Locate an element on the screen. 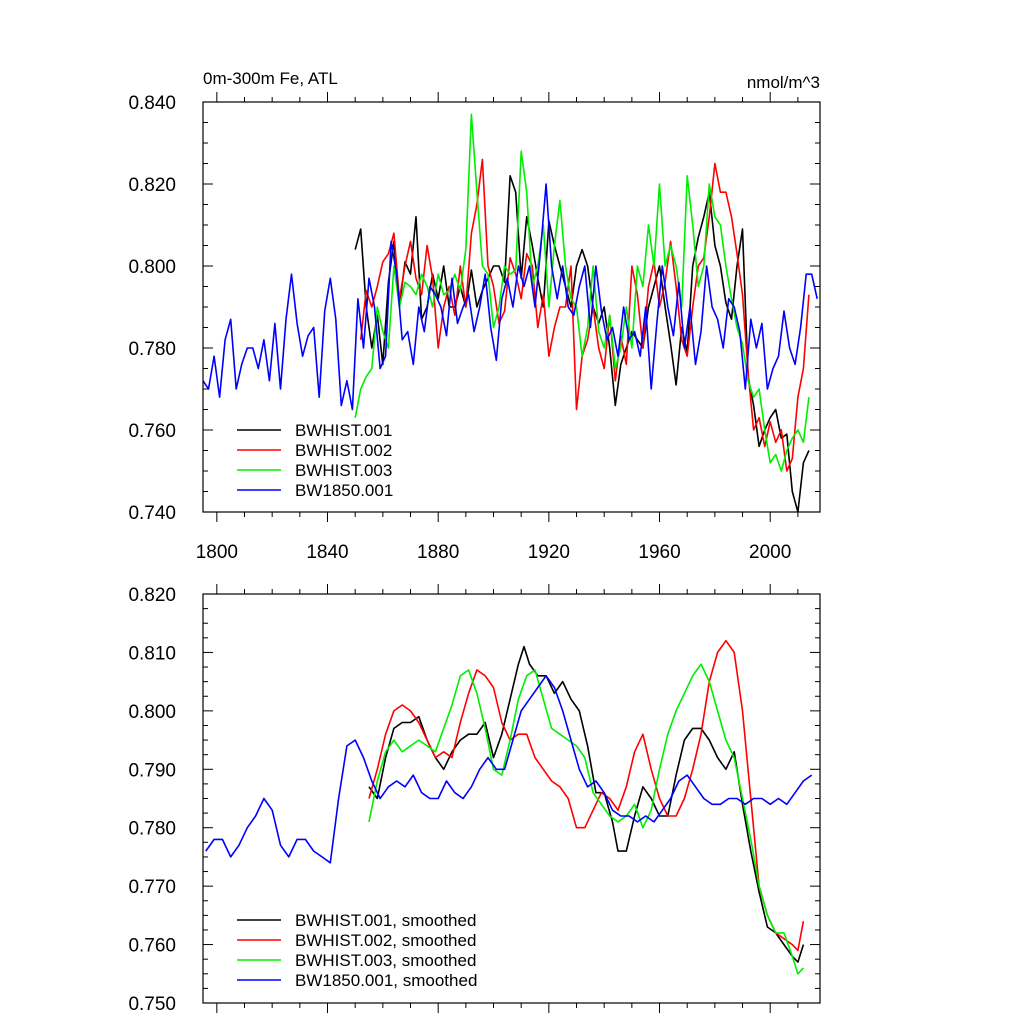 The image size is (1024, 1024). x-tick-label: 2000 is located at coordinates (770, 552).